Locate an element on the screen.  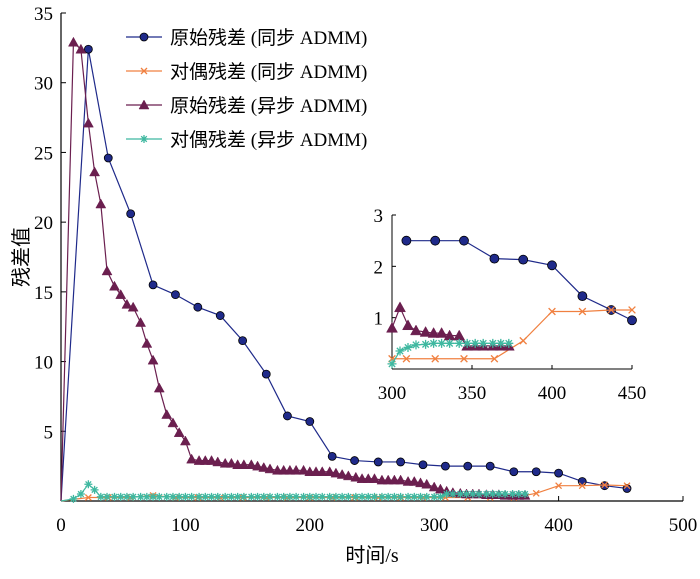
inset-x-tick-label: 350 is located at coordinates (472, 393).